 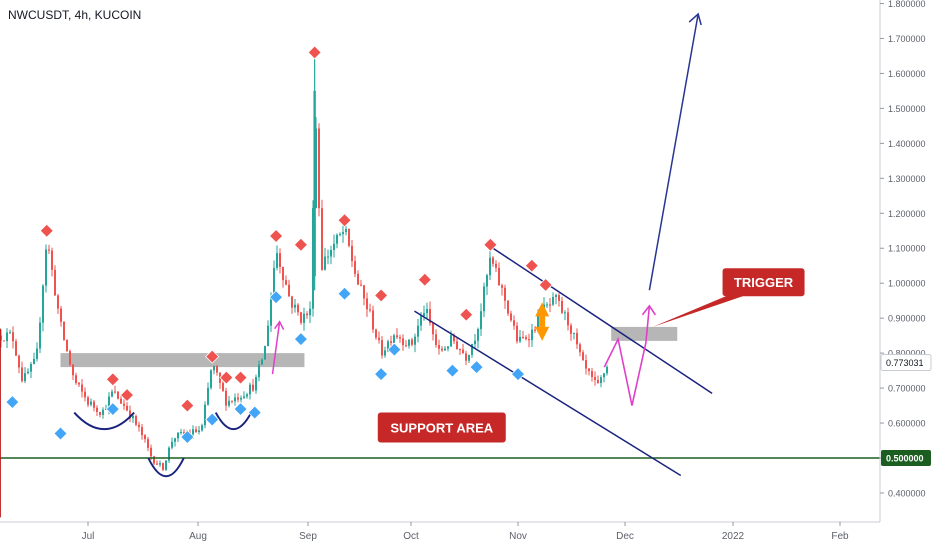 I want to click on y-tick-label: 1.400000, so click(x=907, y=144).